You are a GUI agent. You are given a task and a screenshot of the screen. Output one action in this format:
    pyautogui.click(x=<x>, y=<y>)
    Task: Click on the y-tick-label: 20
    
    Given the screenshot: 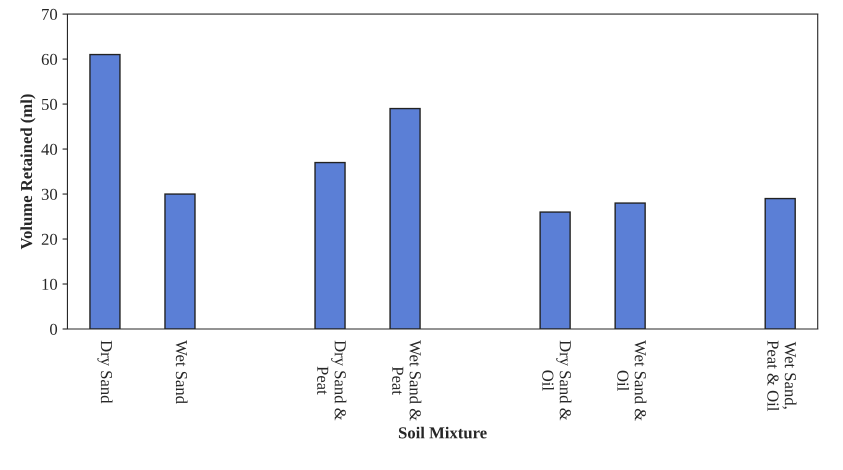 What is the action you would take?
    pyautogui.click(x=50, y=239)
    